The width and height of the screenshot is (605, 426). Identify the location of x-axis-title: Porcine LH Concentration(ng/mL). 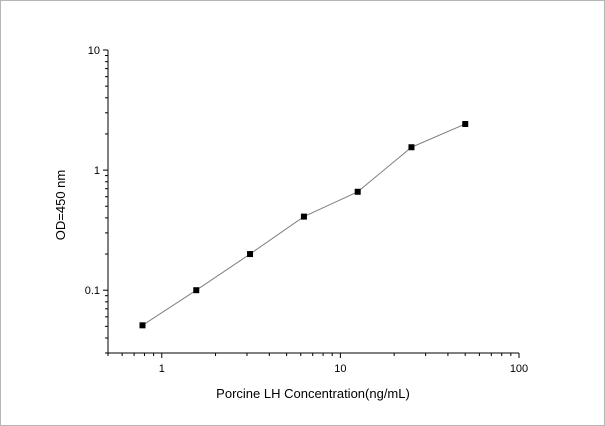
(313, 393).